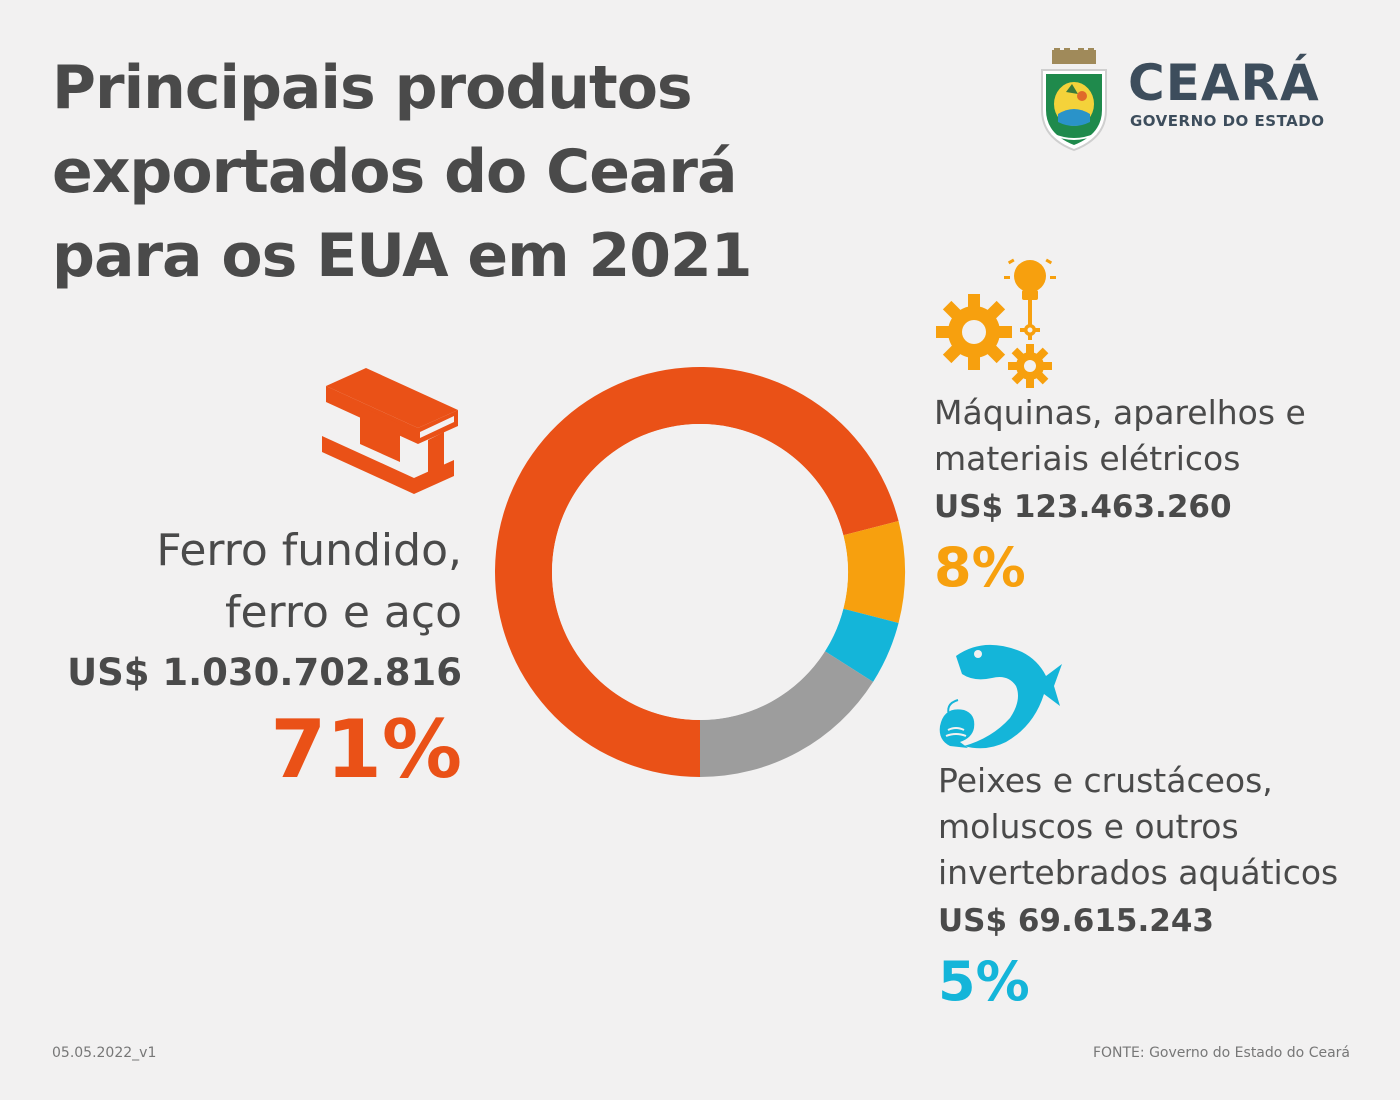  What do you see at coordinates (1076, 921) in the screenshot?
I see `fish-value: US$ 69.615.243` at bounding box center [1076, 921].